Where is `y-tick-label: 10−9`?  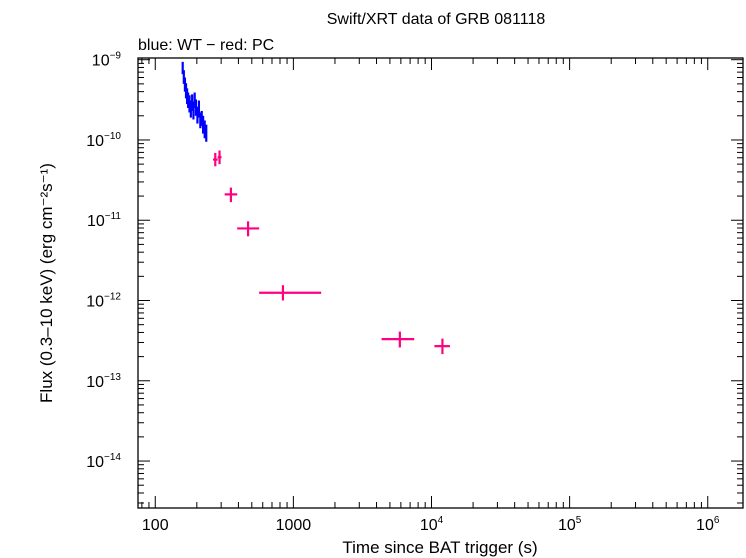 y-tick-label: 10−9 is located at coordinates (107, 60).